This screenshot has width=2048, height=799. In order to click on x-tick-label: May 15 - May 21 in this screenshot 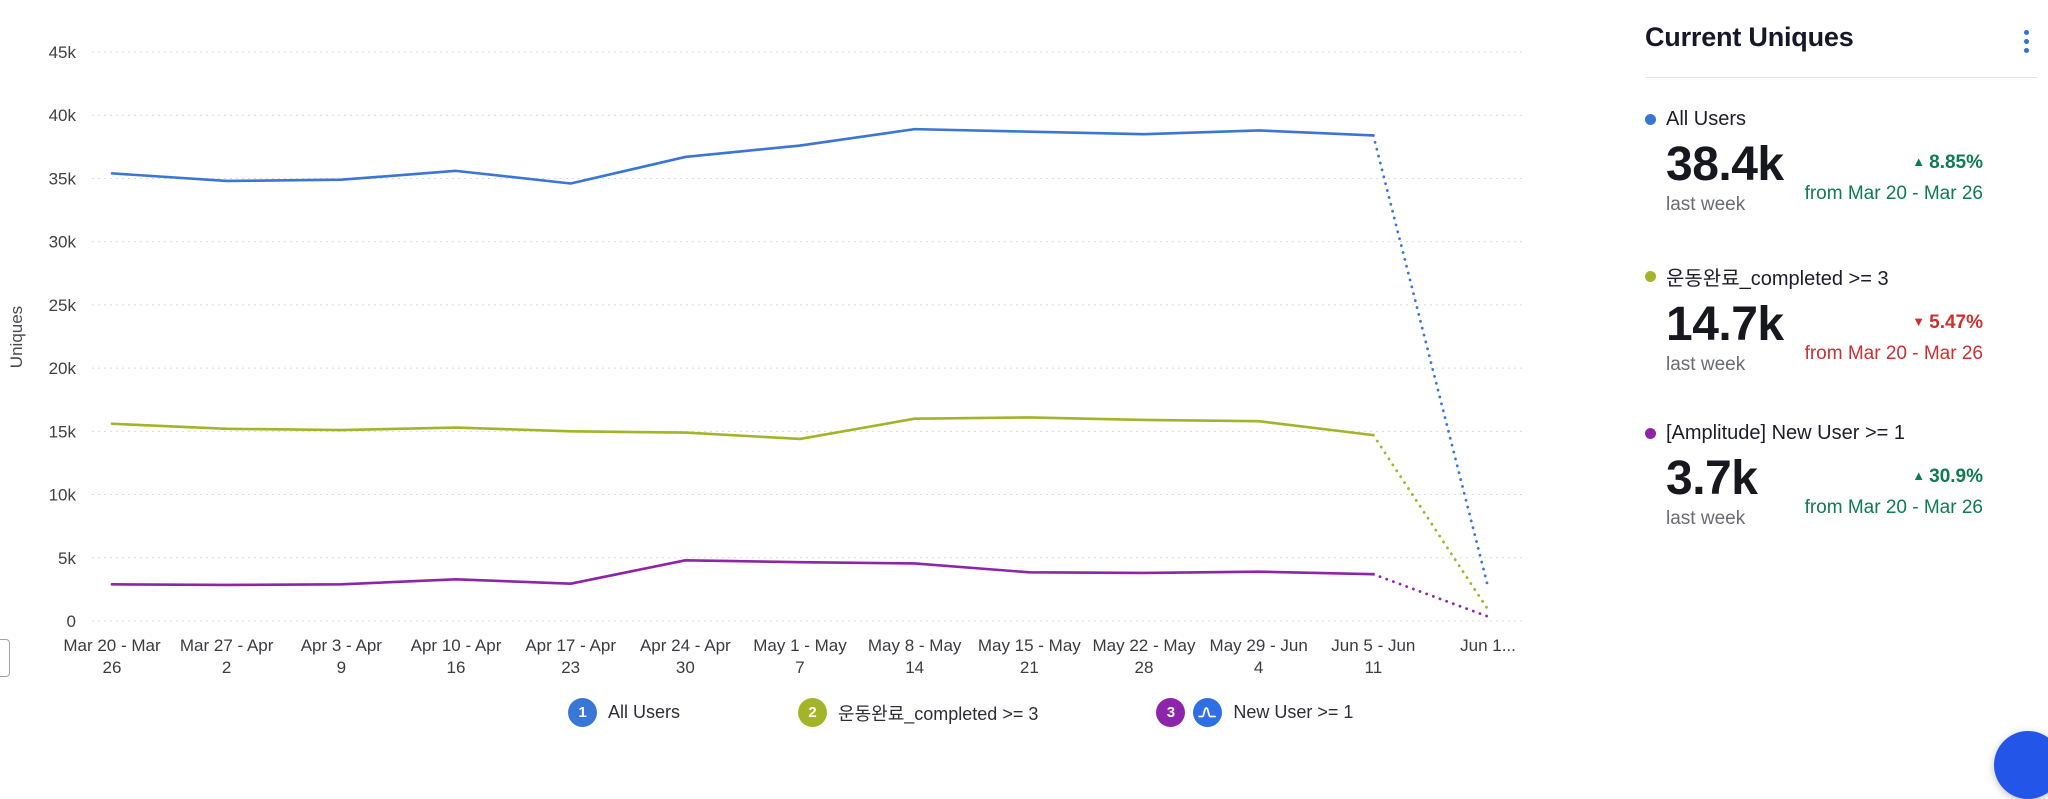, I will do `click(1029, 656)`.